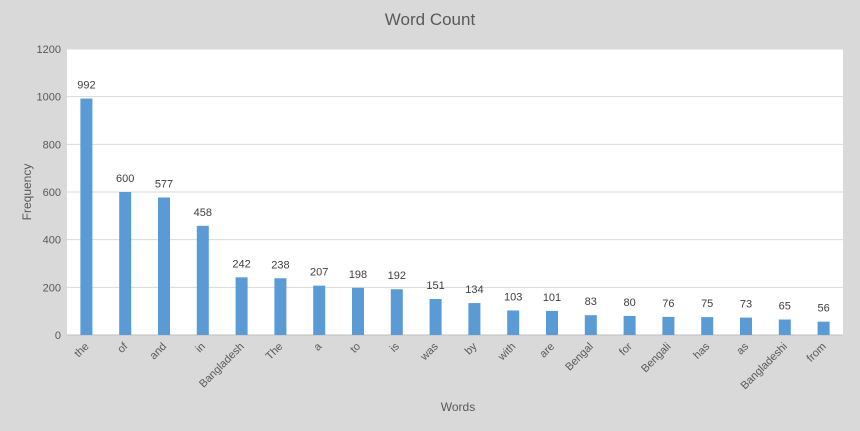  What do you see at coordinates (241, 264) in the screenshot?
I see `data-label: 242` at bounding box center [241, 264].